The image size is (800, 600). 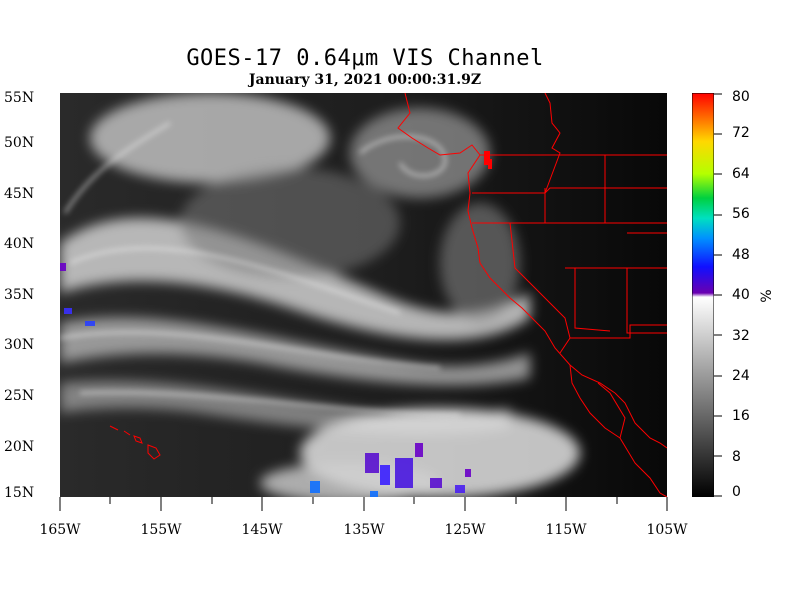 What do you see at coordinates (741, 214) in the screenshot?
I see `colorbar-tick-56: 56` at bounding box center [741, 214].